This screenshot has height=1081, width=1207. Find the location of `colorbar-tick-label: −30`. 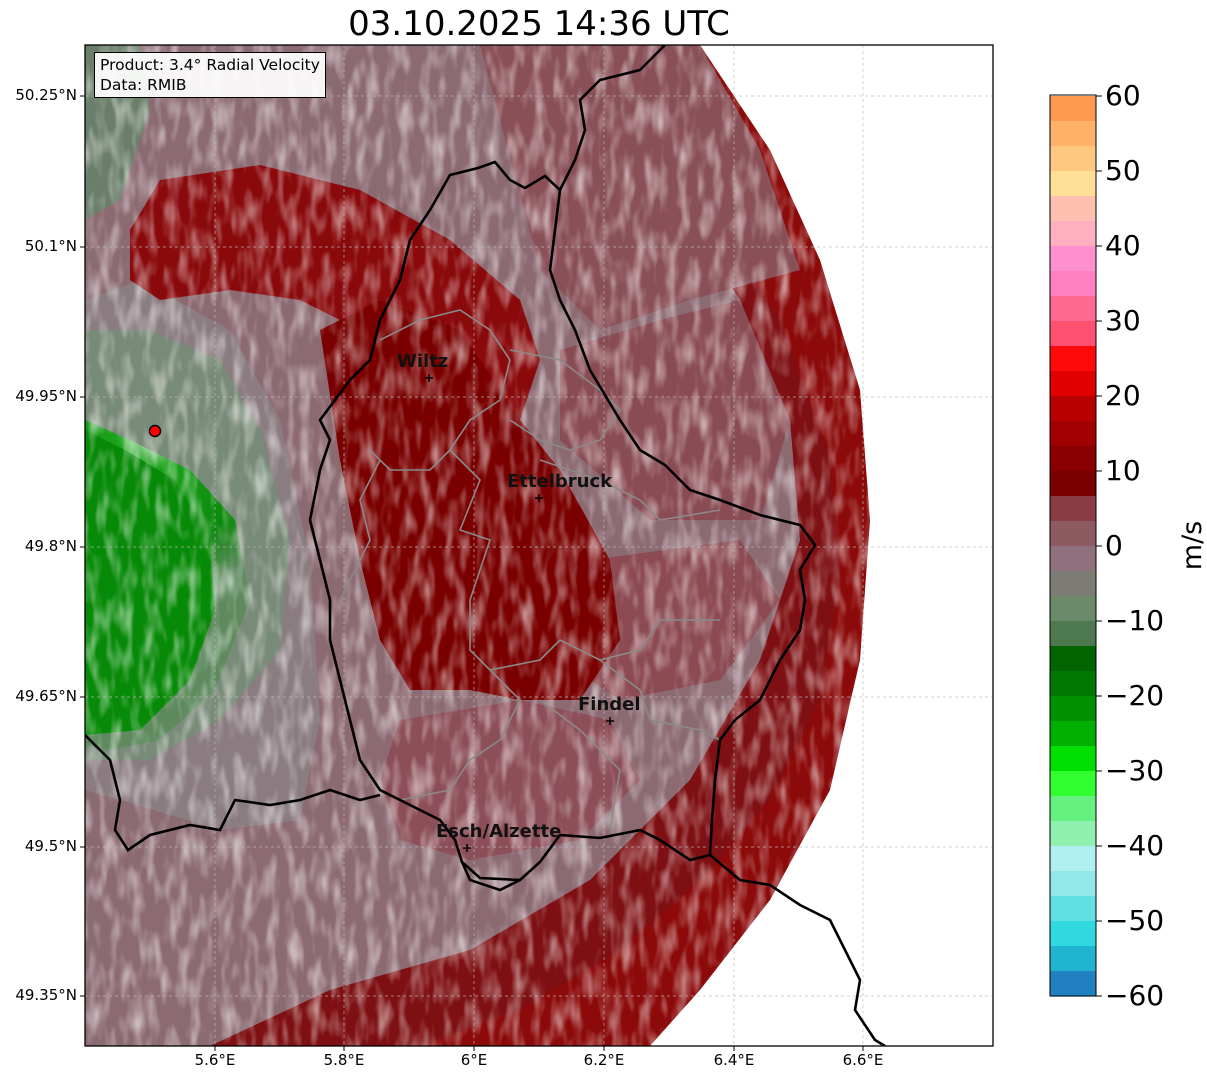

colorbar-tick-label: −30 is located at coordinates (1135, 770).